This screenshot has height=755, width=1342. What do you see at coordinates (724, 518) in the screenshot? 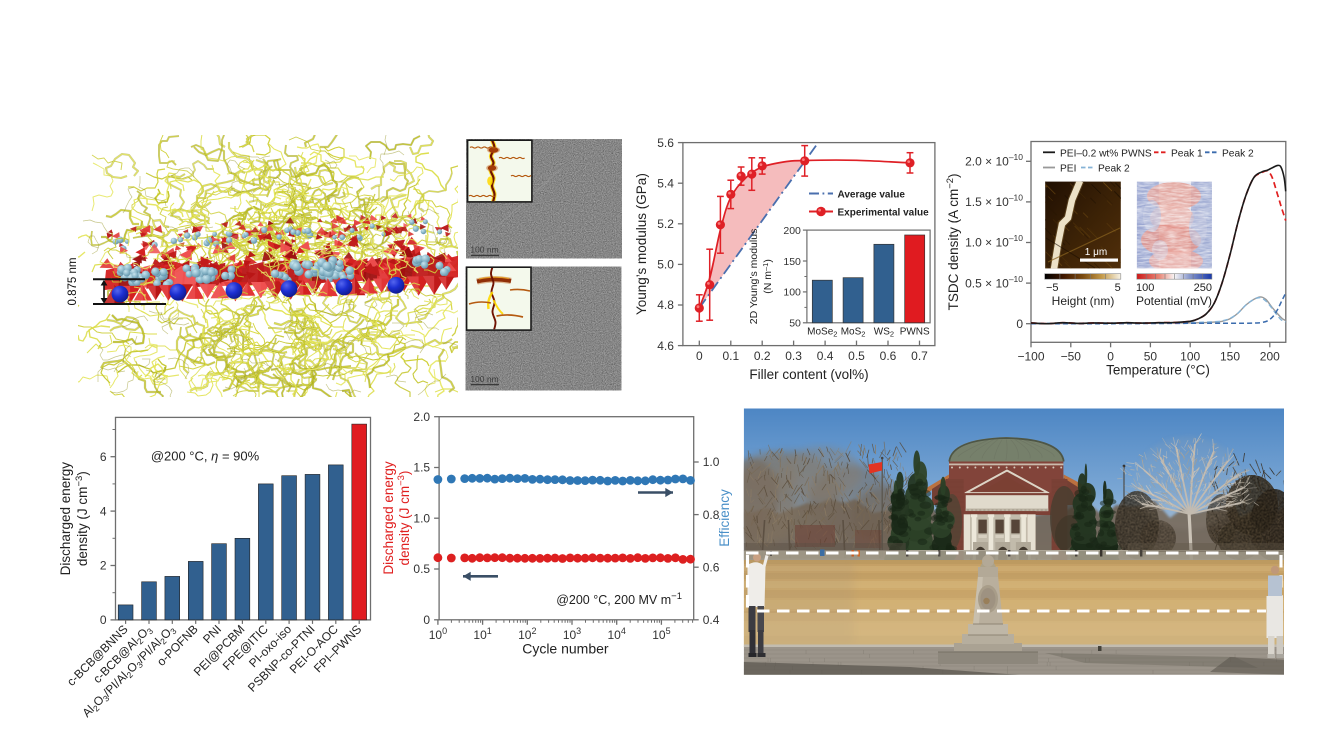
I see `svg-text: Efficiency` at bounding box center [724, 518].